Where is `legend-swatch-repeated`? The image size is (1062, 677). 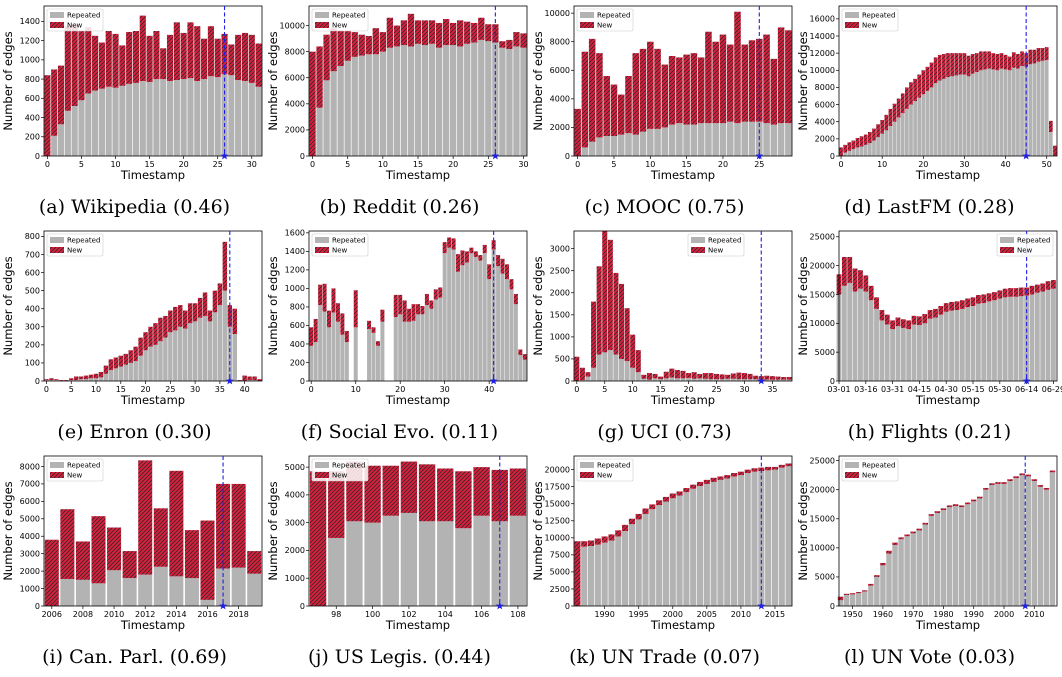
legend-swatch-repeated is located at coordinates (57, 465).